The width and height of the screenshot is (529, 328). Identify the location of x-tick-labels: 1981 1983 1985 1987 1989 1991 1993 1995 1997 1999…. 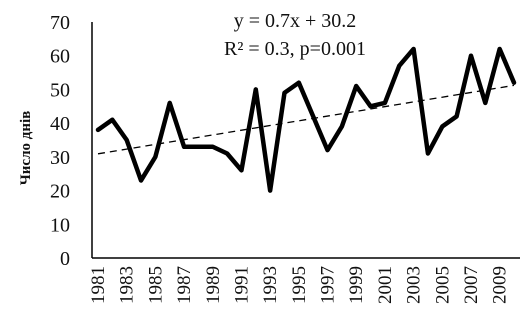
(299, 285).